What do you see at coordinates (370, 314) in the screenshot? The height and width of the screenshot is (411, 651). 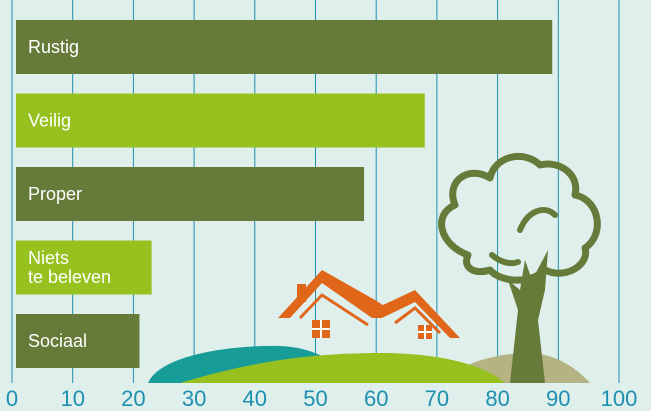 I see `house-inner-lines` at bounding box center [370, 314].